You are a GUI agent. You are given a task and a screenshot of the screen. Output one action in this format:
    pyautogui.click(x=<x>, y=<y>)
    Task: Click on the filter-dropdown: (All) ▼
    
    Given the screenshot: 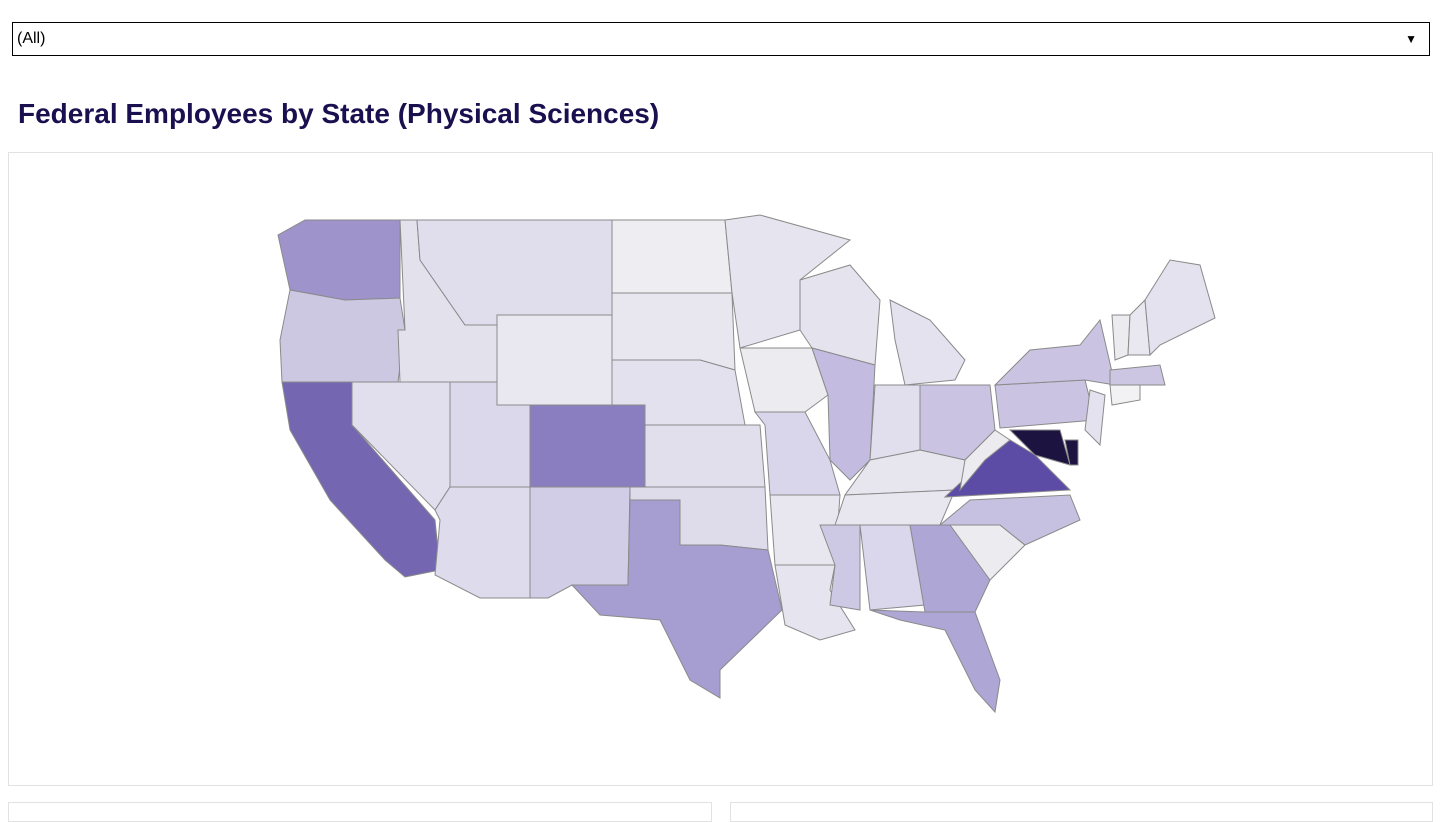 What is the action you would take?
    pyautogui.click(x=721, y=39)
    